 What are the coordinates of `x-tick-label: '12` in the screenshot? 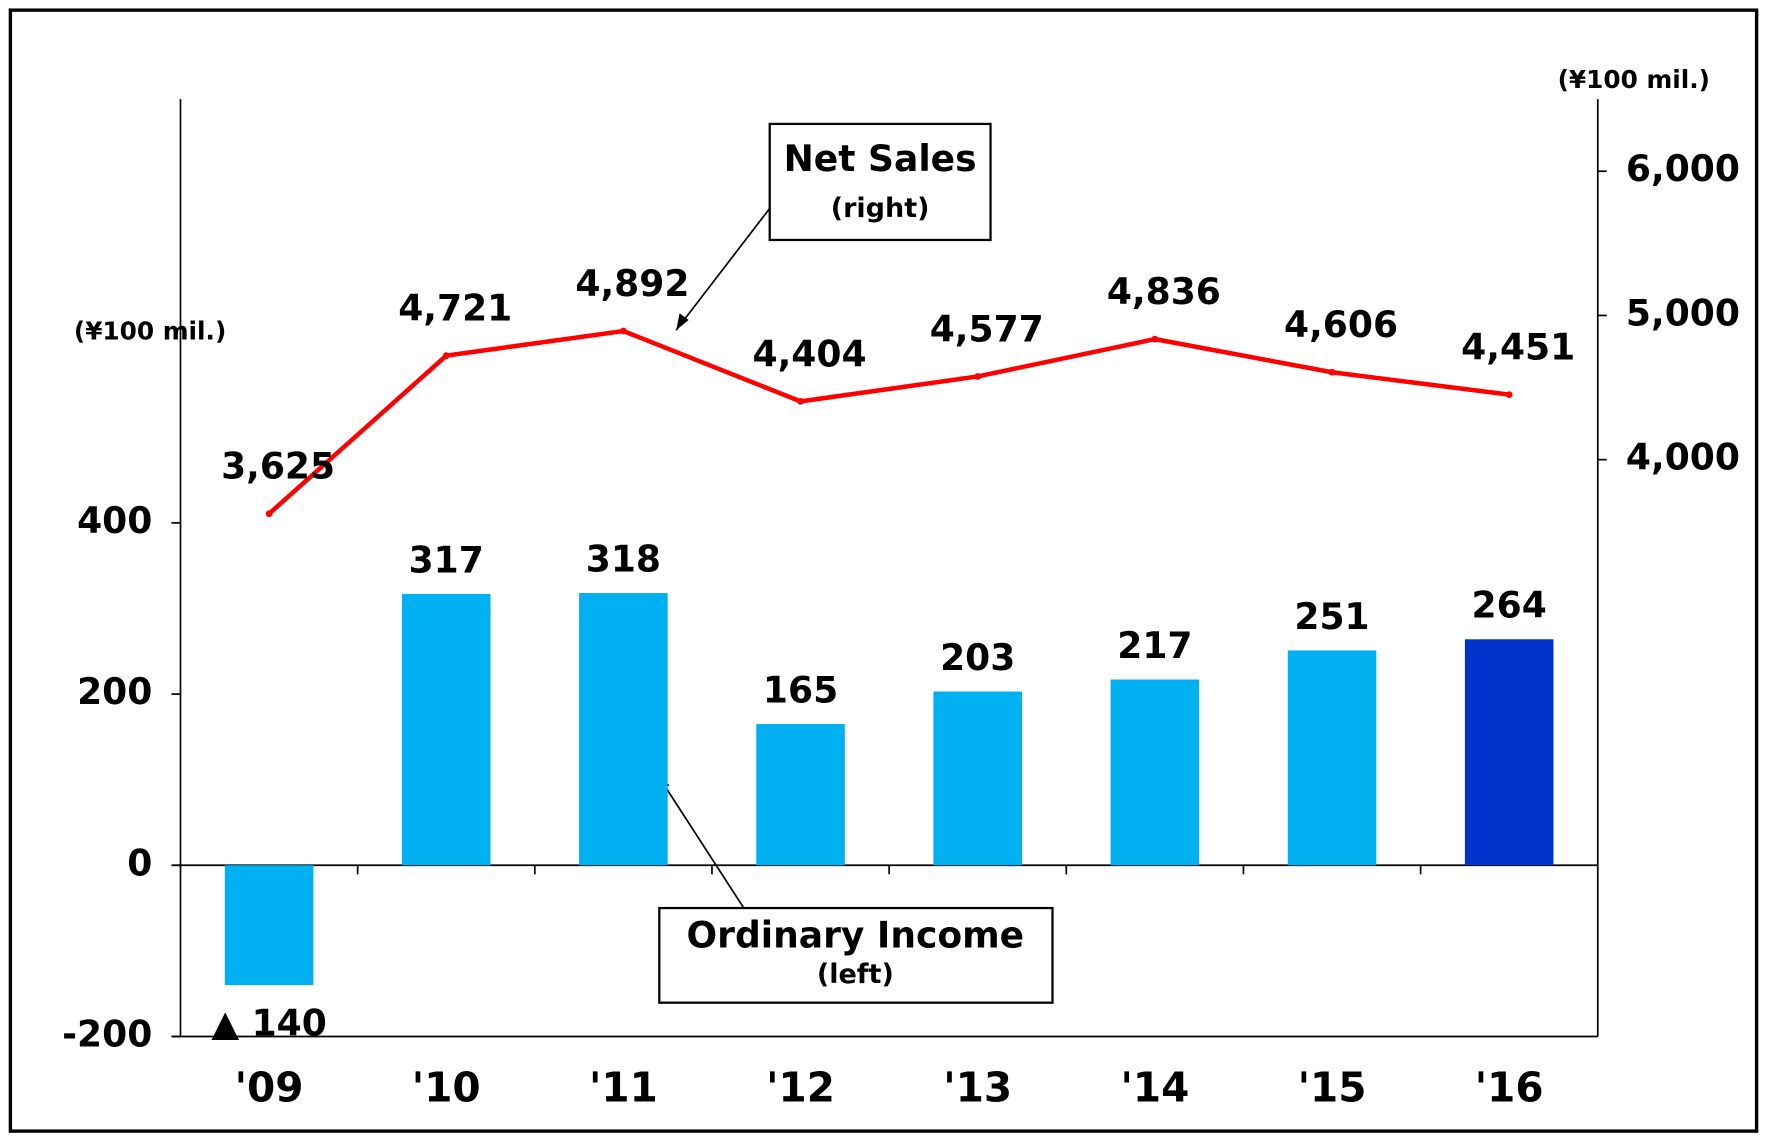 It's located at (800, 1088).